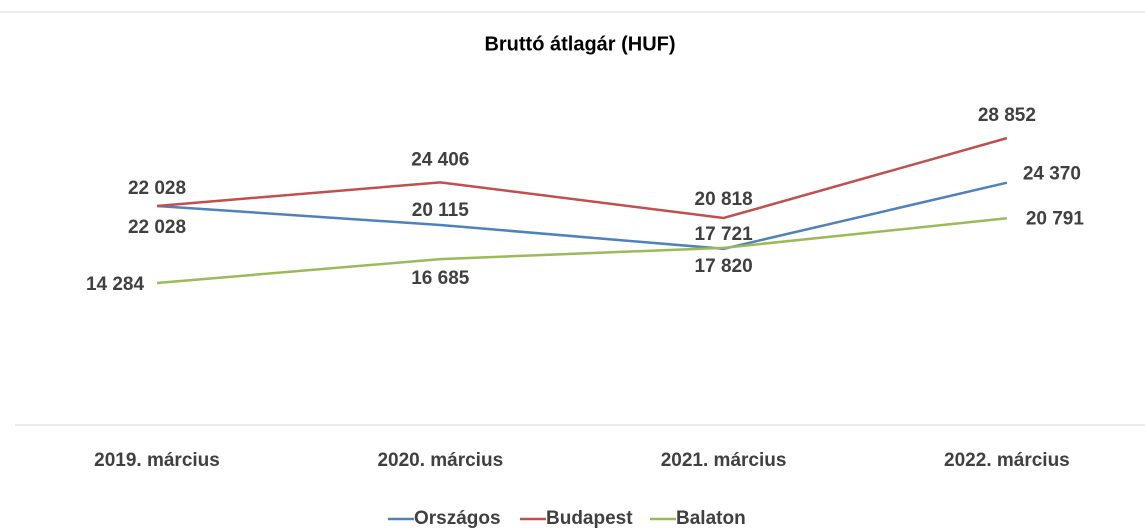  What do you see at coordinates (724, 460) in the screenshot?
I see `x-tick-label: 2021. március` at bounding box center [724, 460].